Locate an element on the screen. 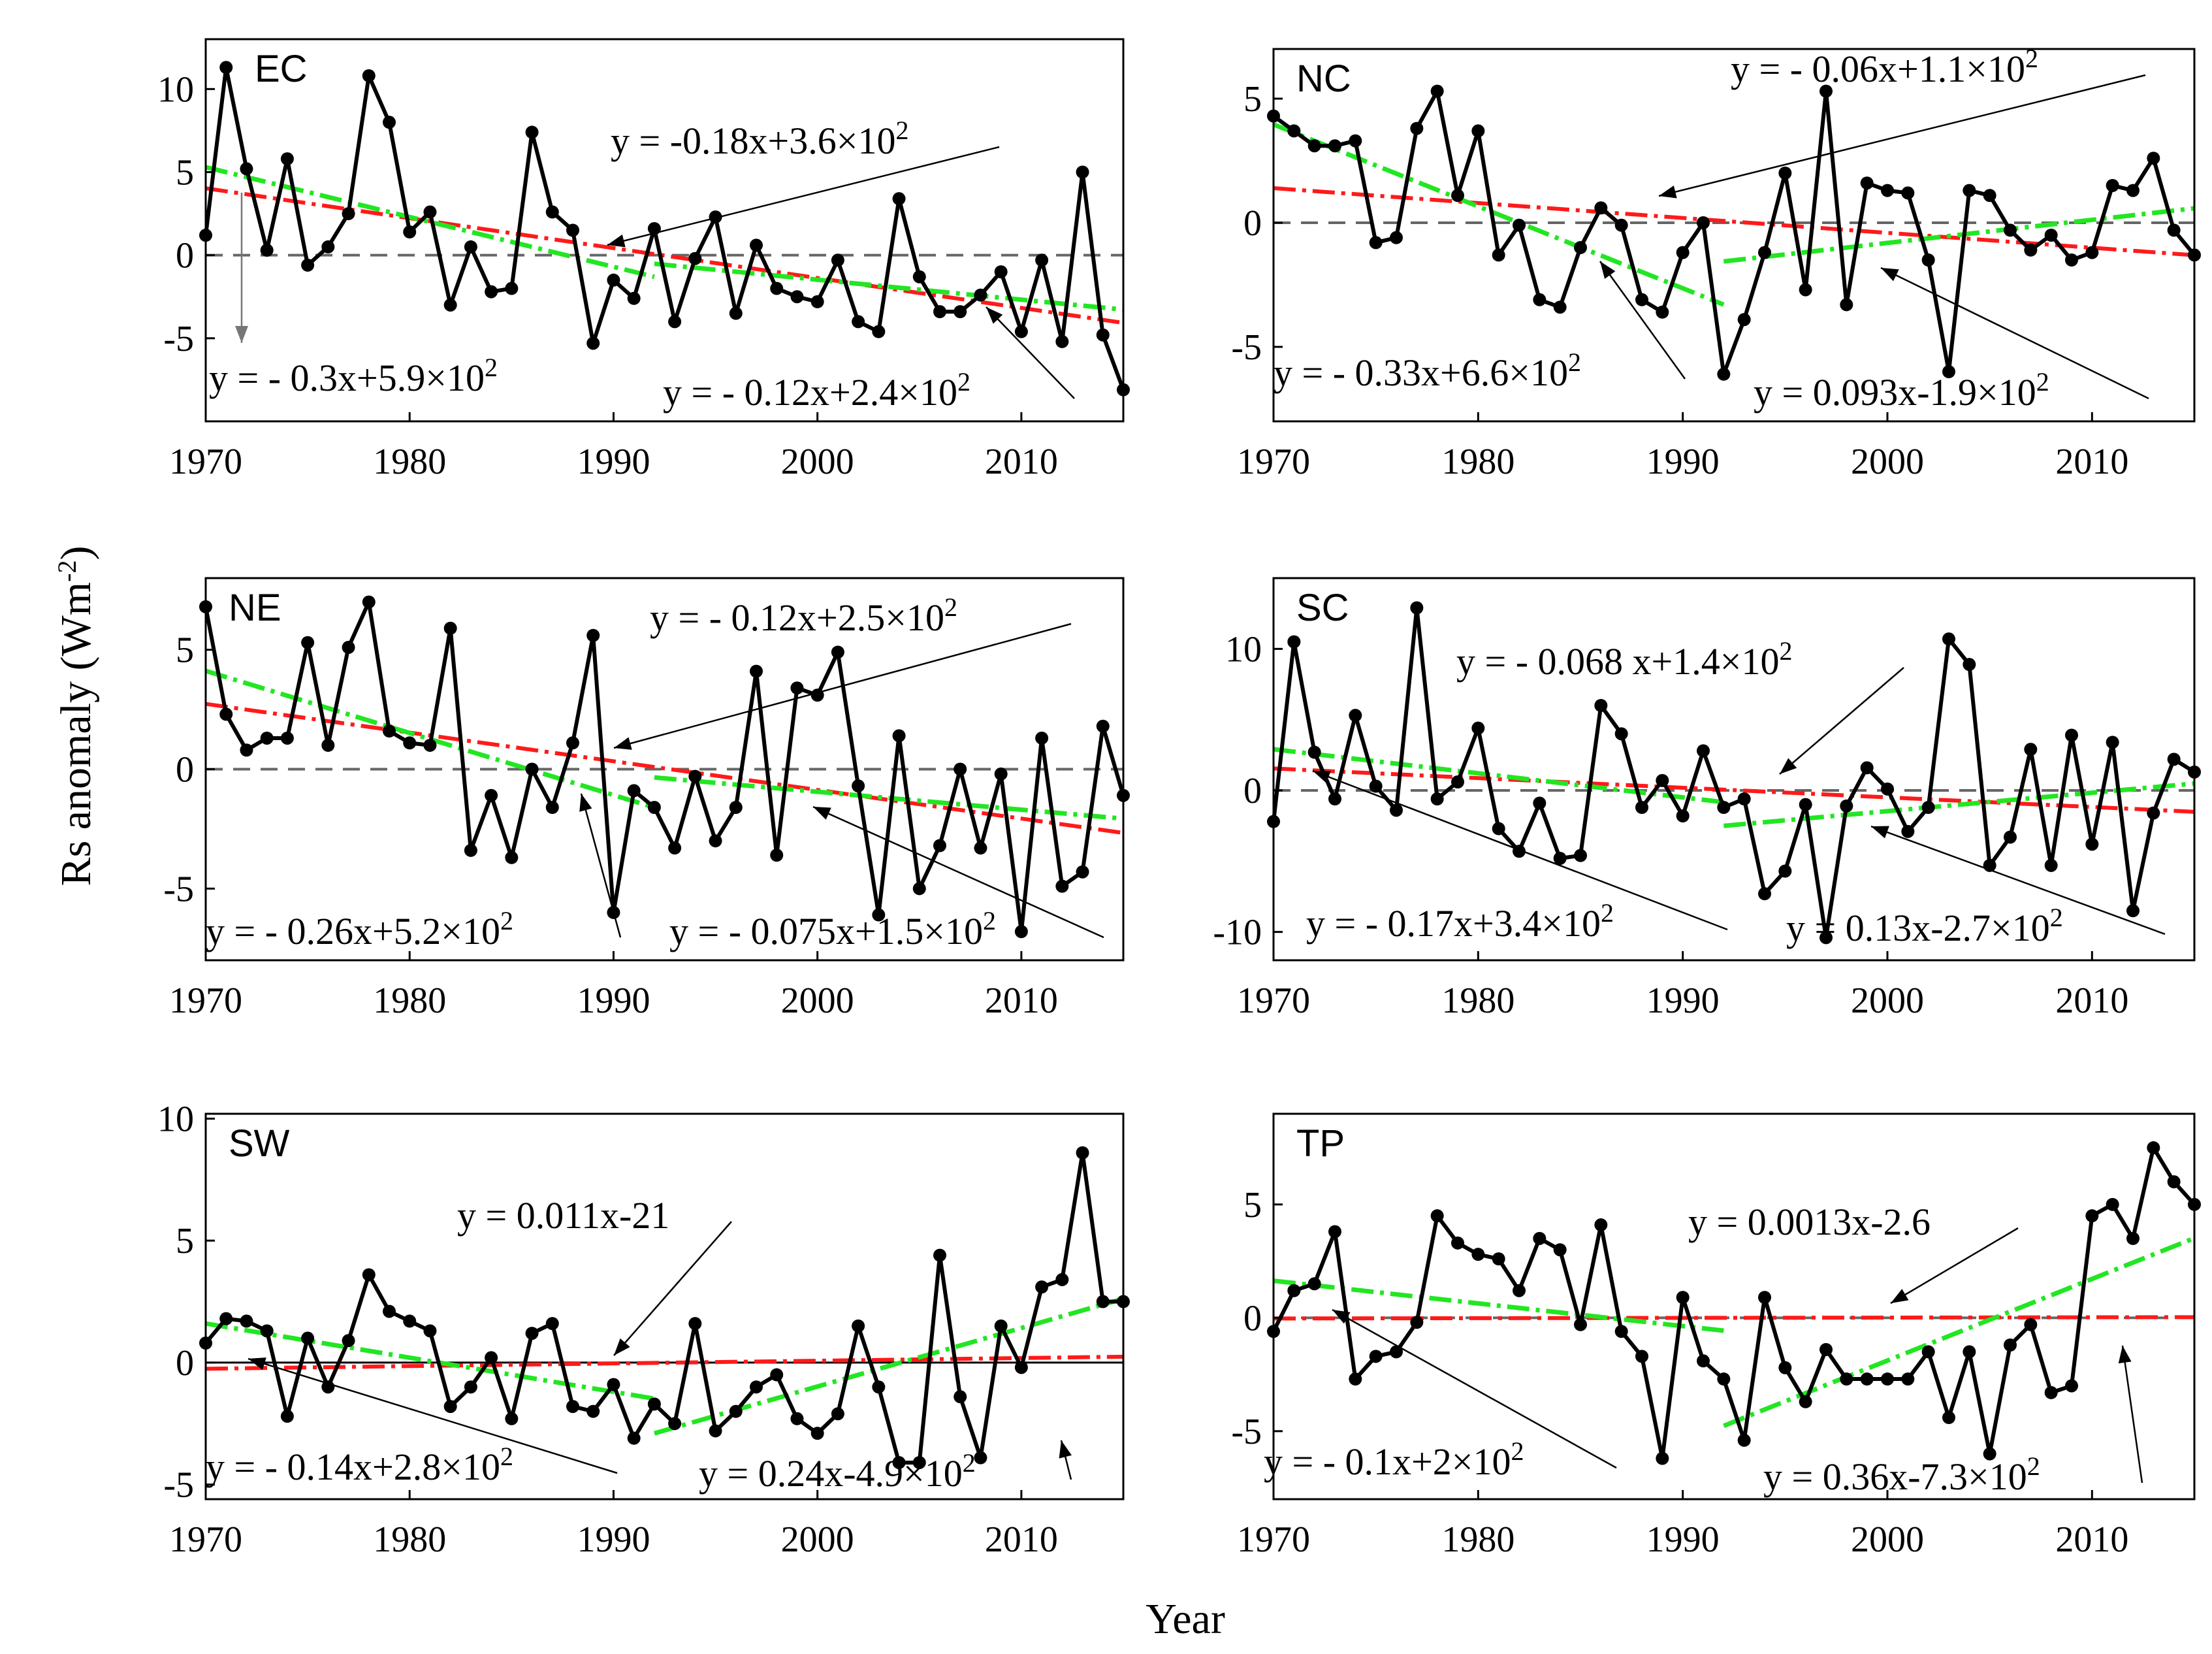  trend-equation: y = - 0.1x+2×102 is located at coordinates (1394, 1460).